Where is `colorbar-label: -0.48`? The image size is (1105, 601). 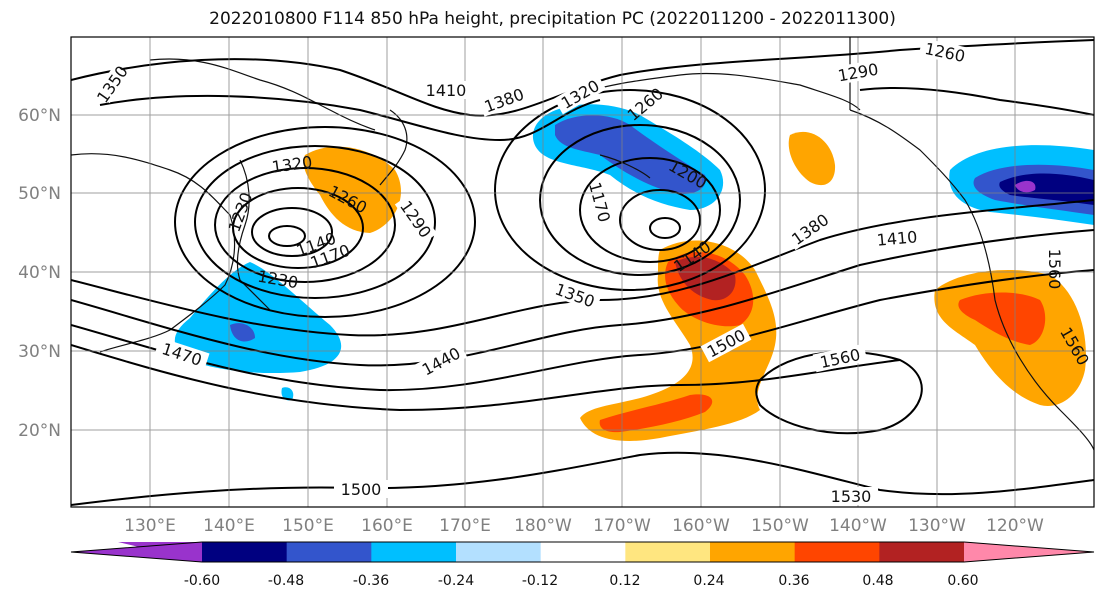
colorbar-label: -0.48 is located at coordinates (286, 581).